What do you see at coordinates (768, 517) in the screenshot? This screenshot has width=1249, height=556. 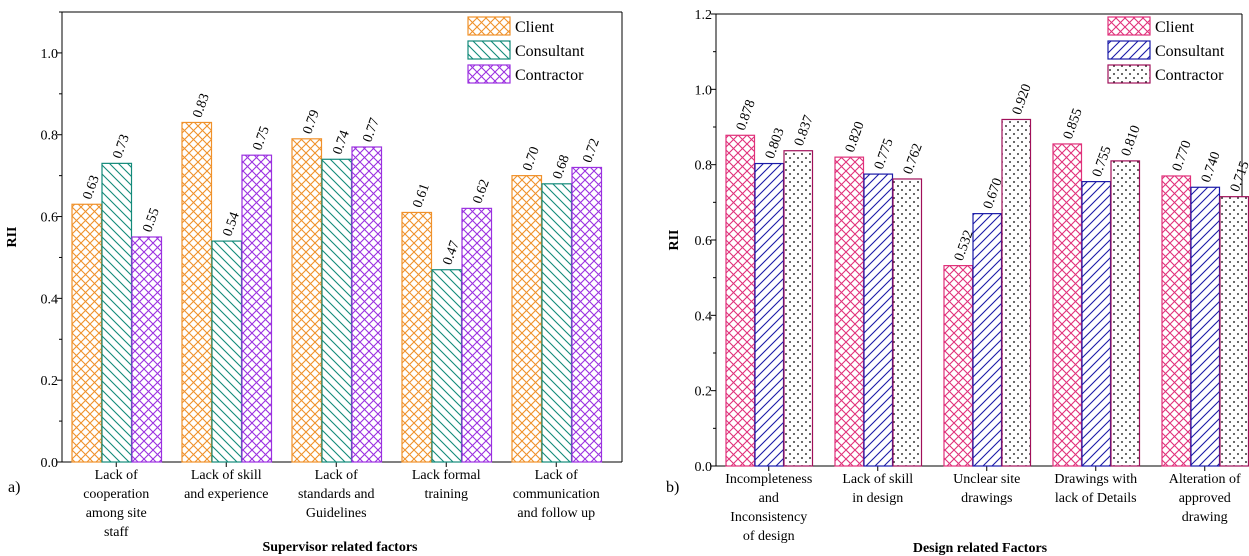 I see `x-category-label: Inconsistency` at bounding box center [768, 517].